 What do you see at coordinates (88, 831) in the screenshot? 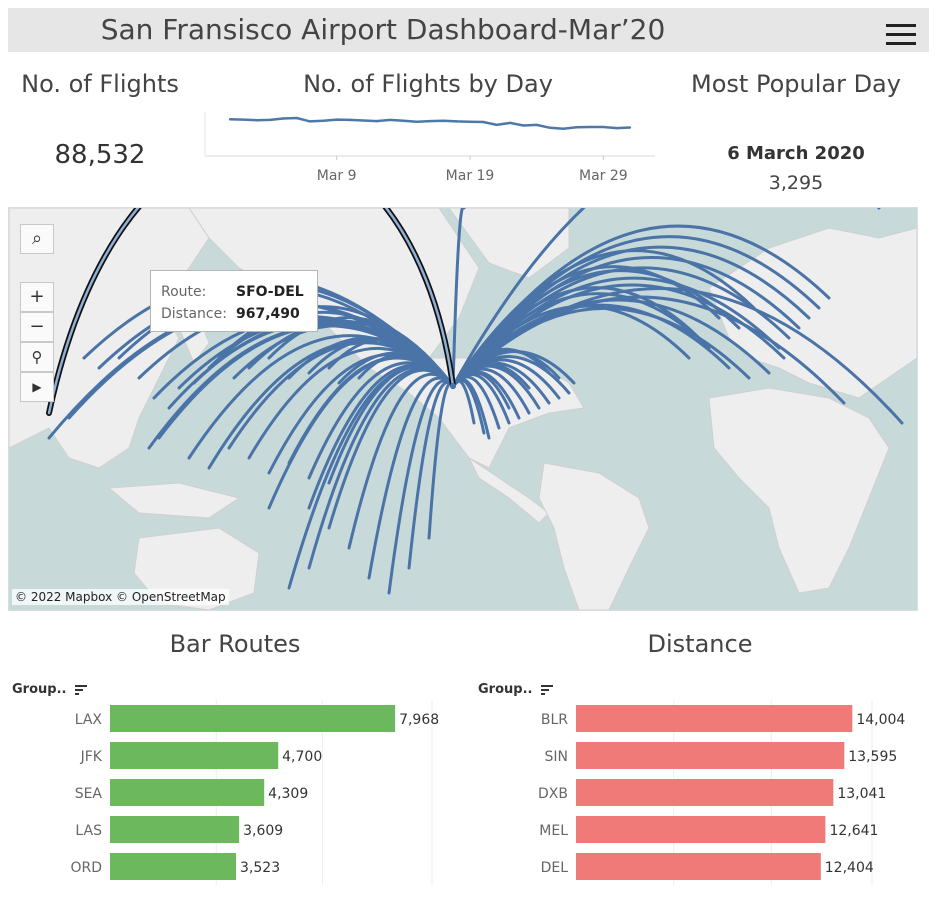
I see `bar-category-label: LAS` at bounding box center [88, 831].